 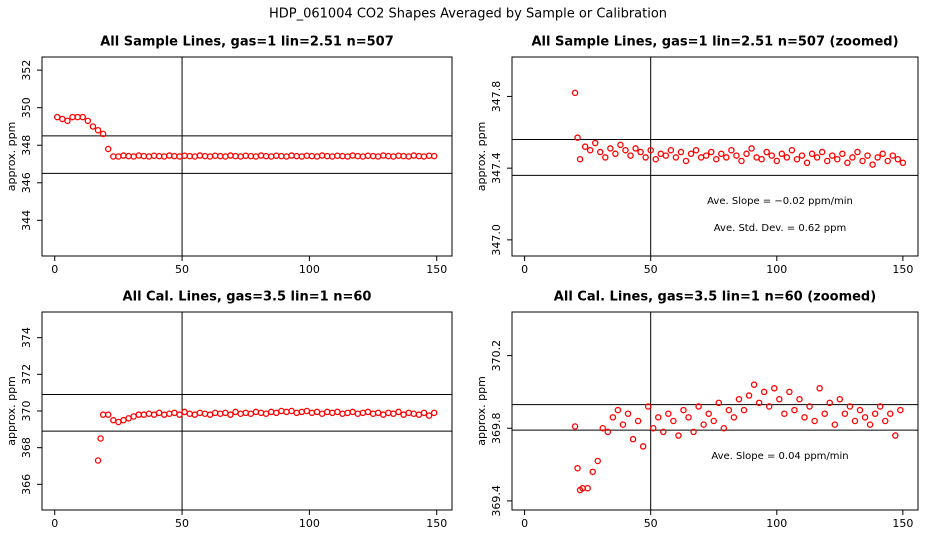 What do you see at coordinates (26, 374) in the screenshot?
I see `y-tick-label: 372` at bounding box center [26, 374].